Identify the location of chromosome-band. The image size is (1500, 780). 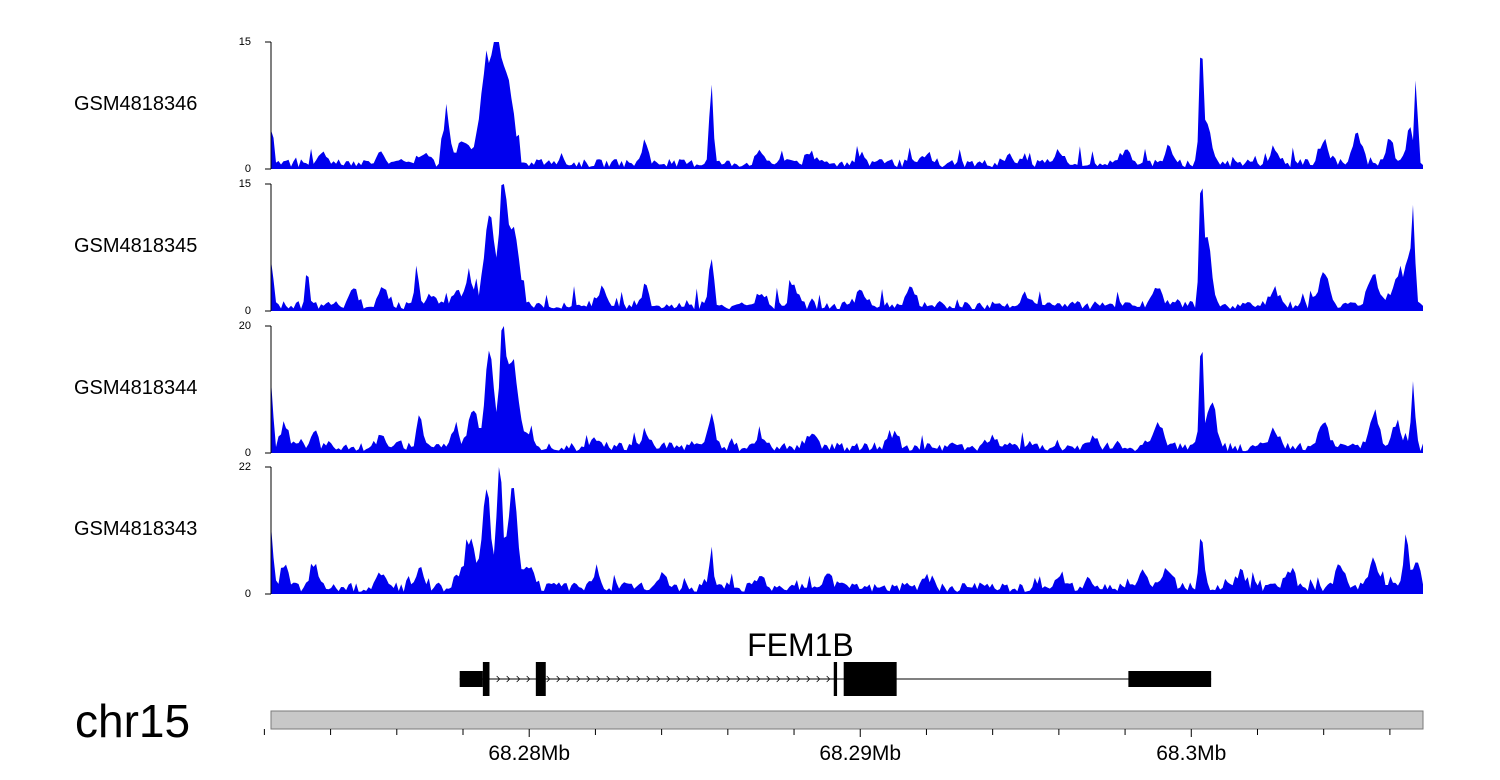
(847, 720).